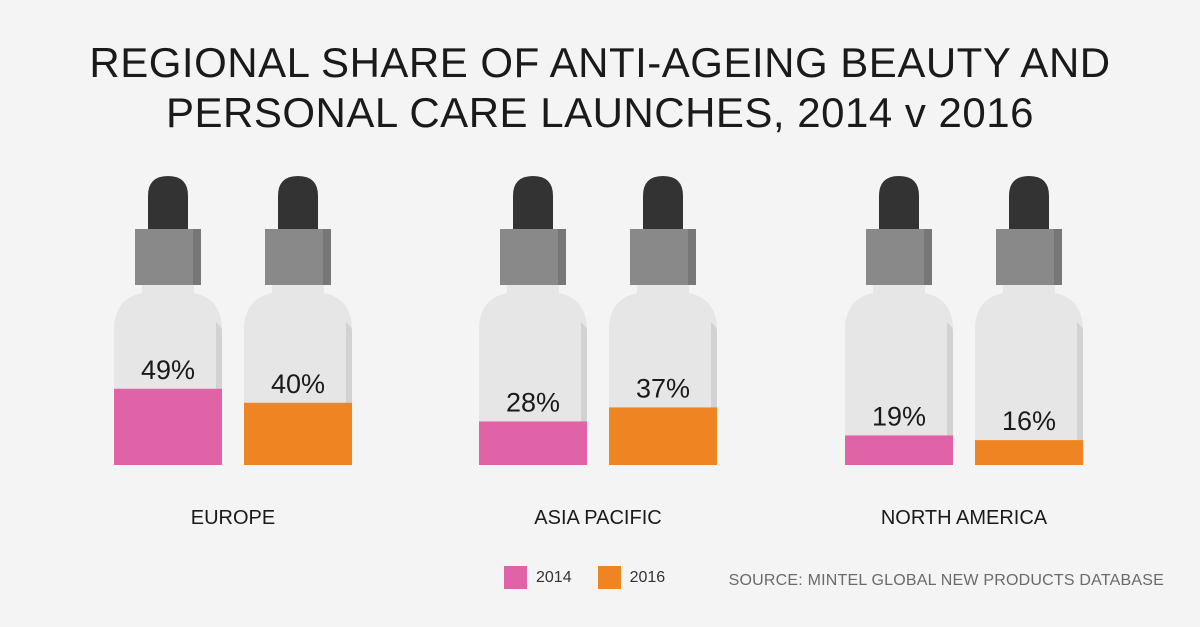 The image size is (1200, 627). What do you see at coordinates (533, 443) in the screenshot?
I see `bar-asia-pacific-2014` at bounding box center [533, 443].